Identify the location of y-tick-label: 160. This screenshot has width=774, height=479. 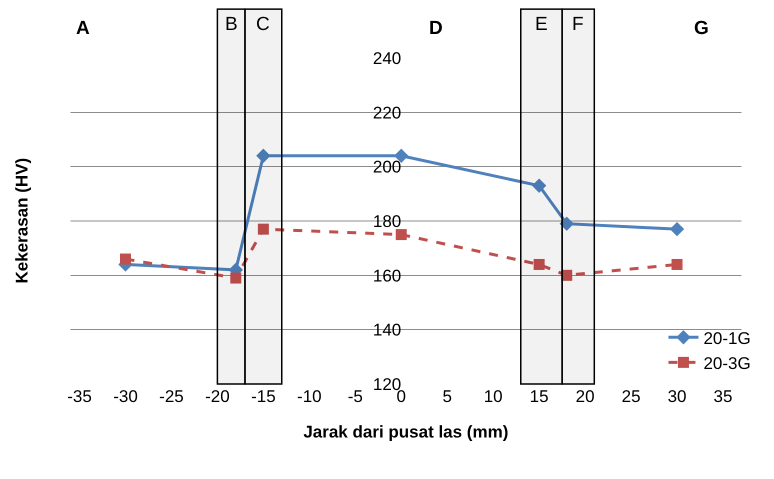
(387, 276).